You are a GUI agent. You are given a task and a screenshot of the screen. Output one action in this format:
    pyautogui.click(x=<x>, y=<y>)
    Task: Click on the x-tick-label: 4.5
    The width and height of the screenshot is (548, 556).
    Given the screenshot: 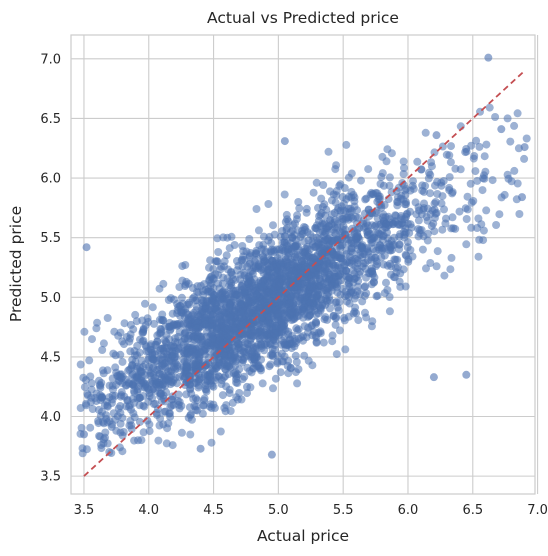 What is the action you would take?
    pyautogui.click(x=213, y=510)
    